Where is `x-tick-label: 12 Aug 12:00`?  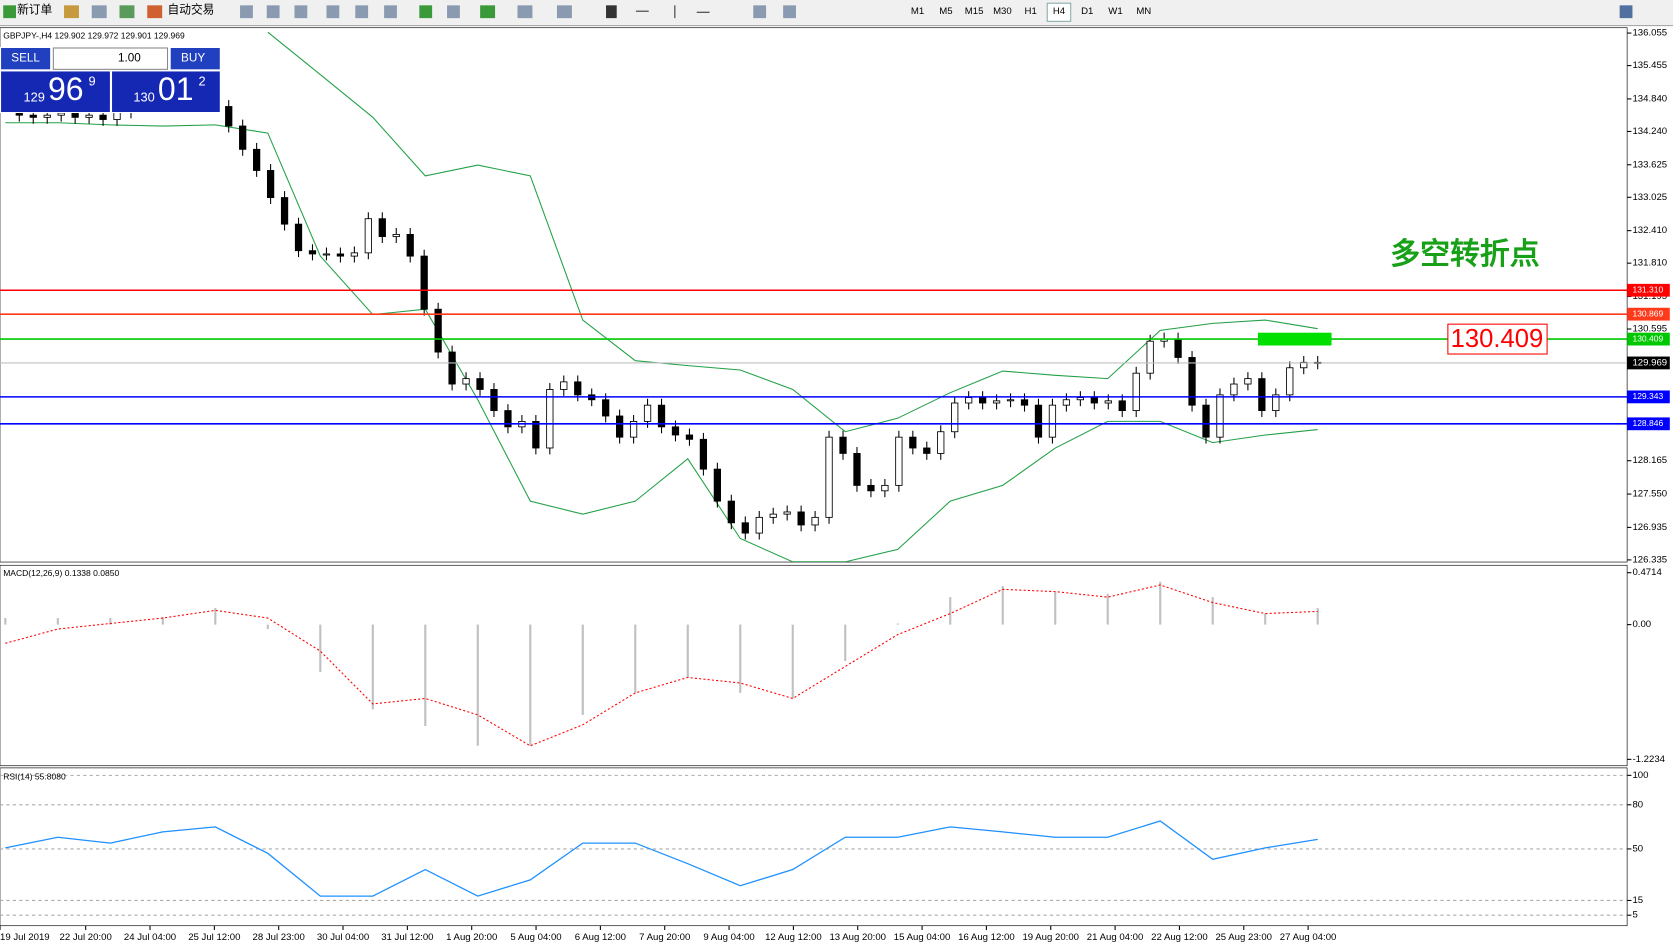
x-tick-label: 12 Aug 12:00 is located at coordinates (793, 937).